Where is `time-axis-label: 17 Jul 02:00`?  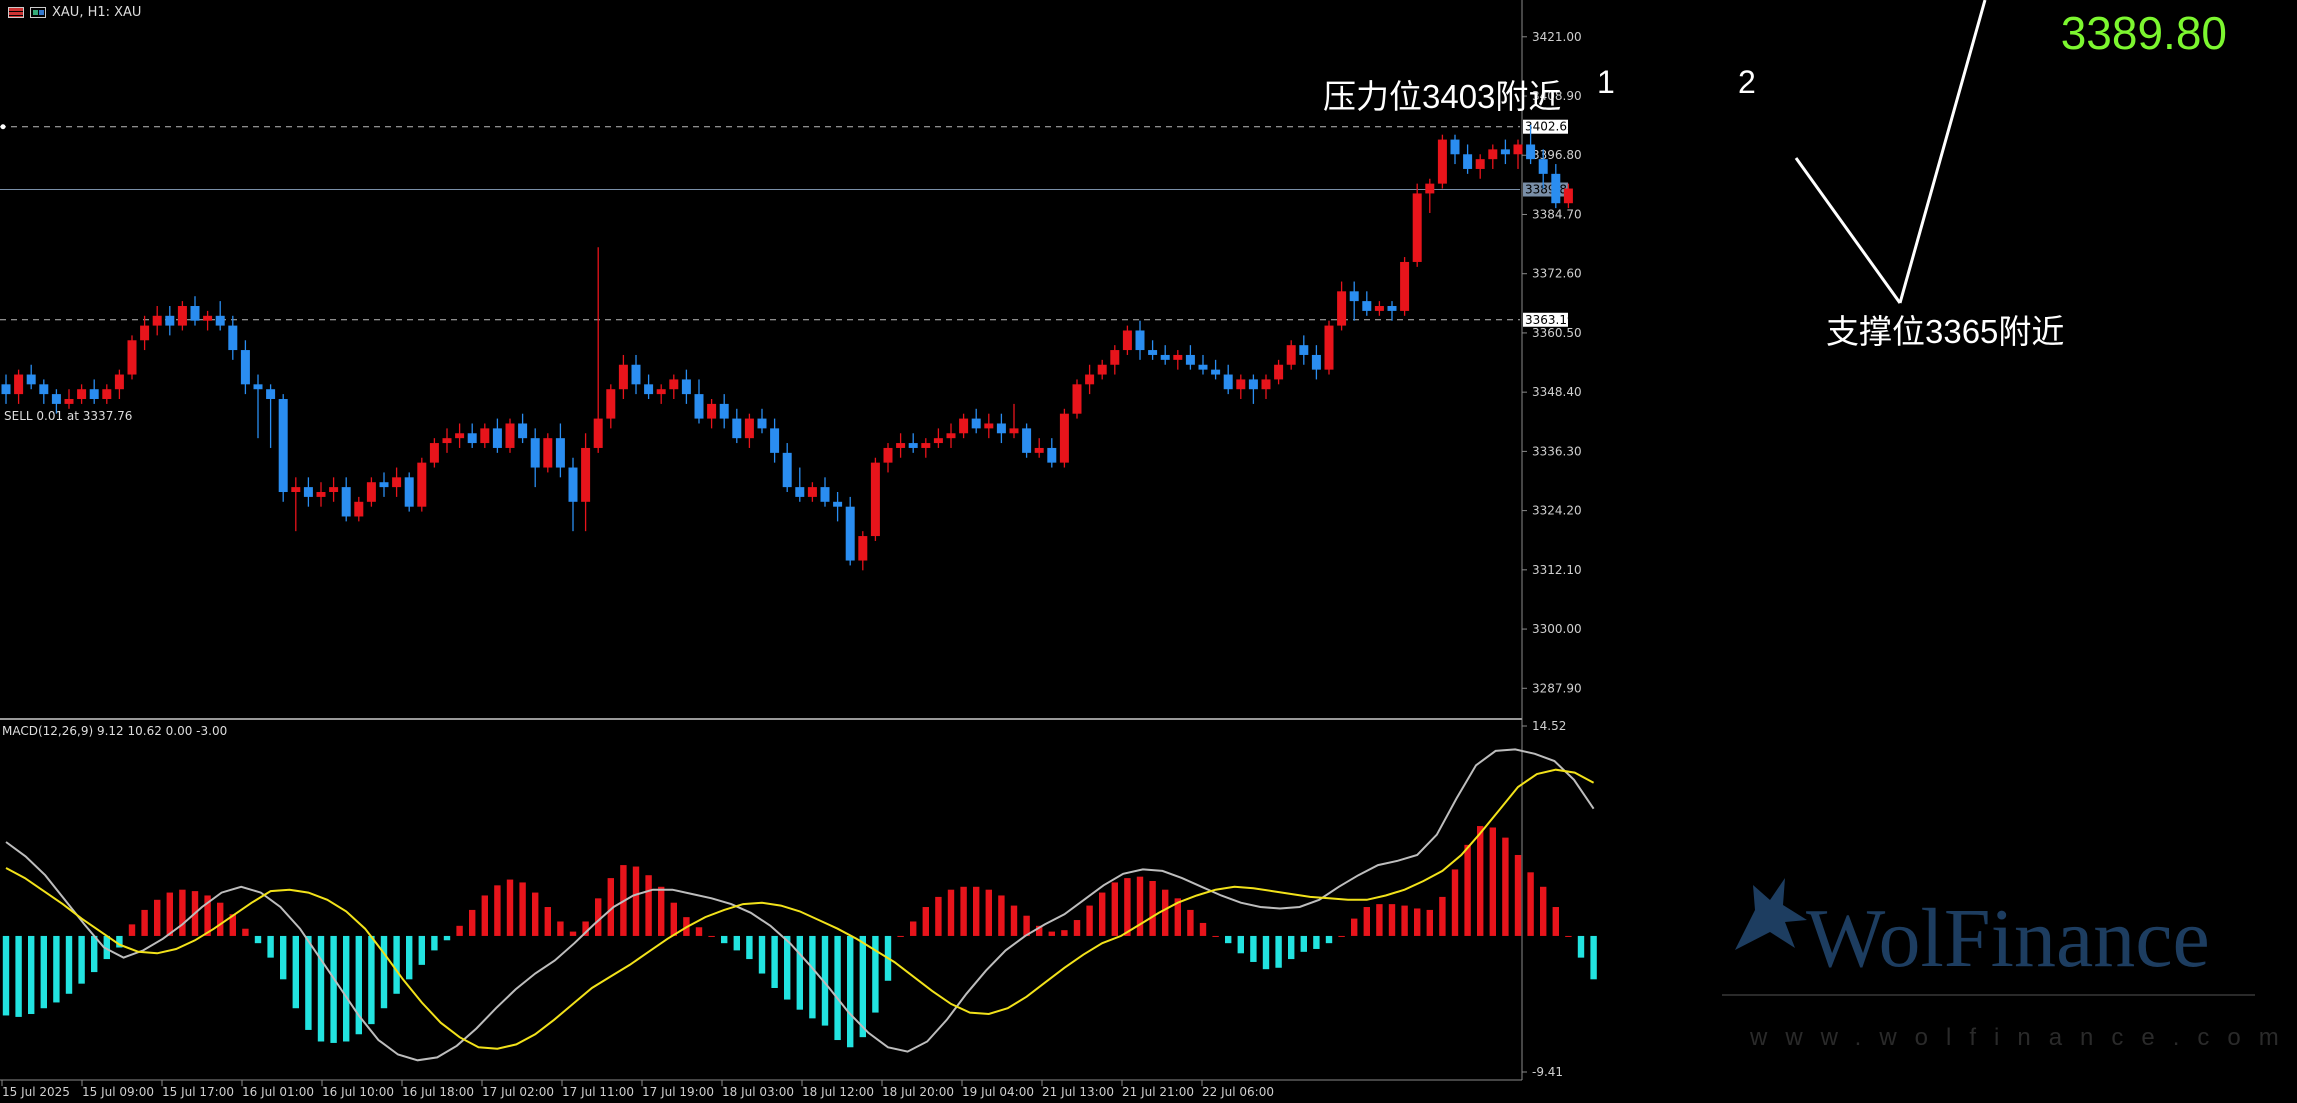
time-axis-label: 17 Jul 02:00 is located at coordinates (518, 1092).